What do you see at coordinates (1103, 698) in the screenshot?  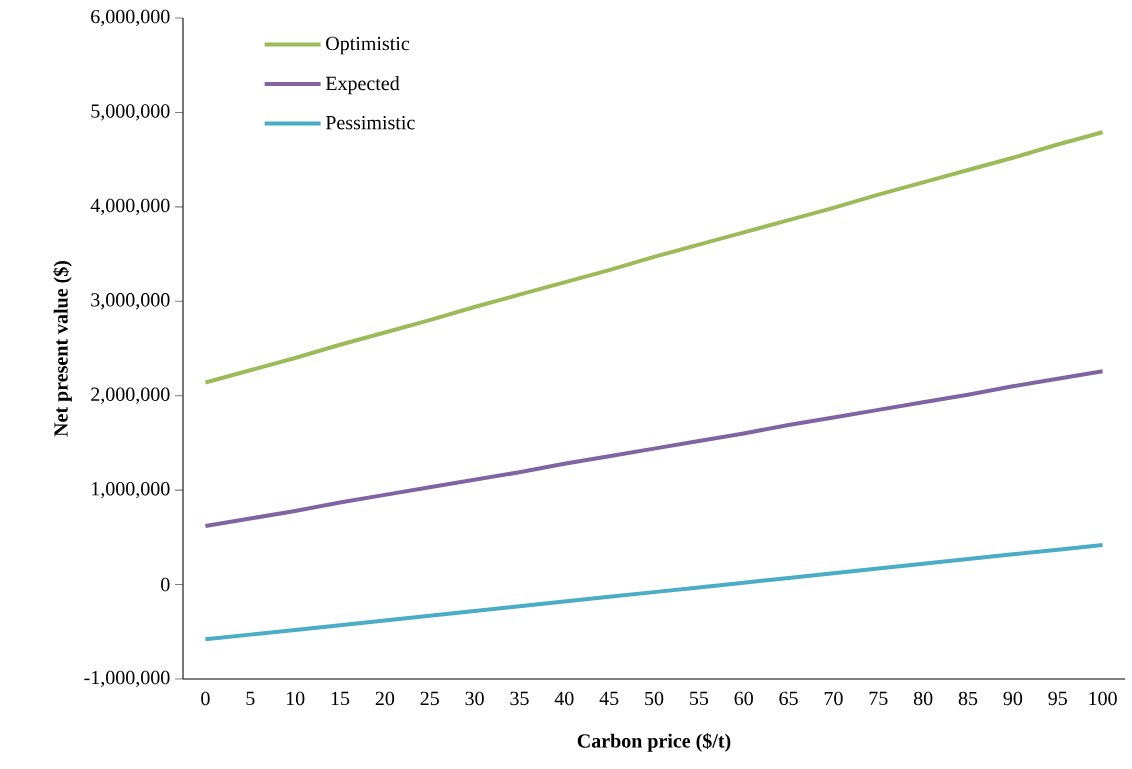 I see `x-tick-label: 100` at bounding box center [1103, 698].